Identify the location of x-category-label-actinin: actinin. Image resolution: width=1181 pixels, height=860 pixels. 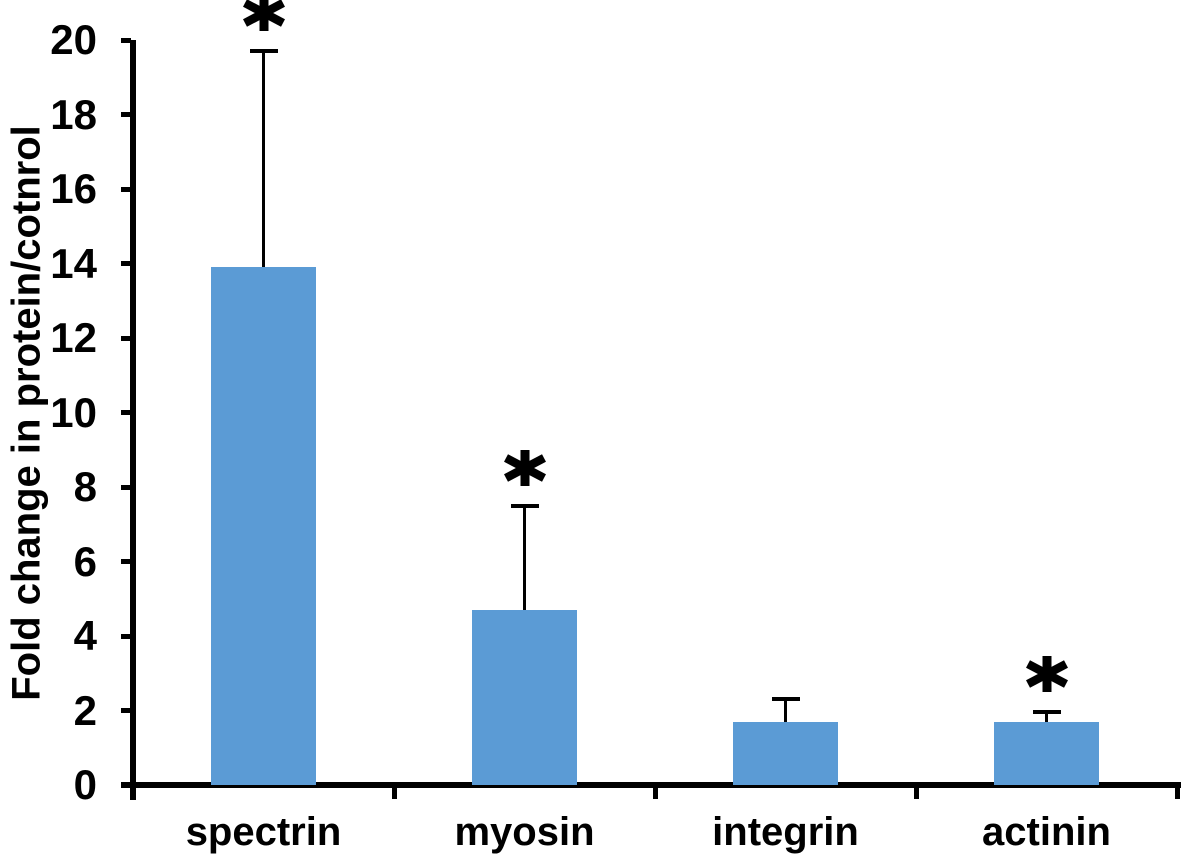
(1046, 832).